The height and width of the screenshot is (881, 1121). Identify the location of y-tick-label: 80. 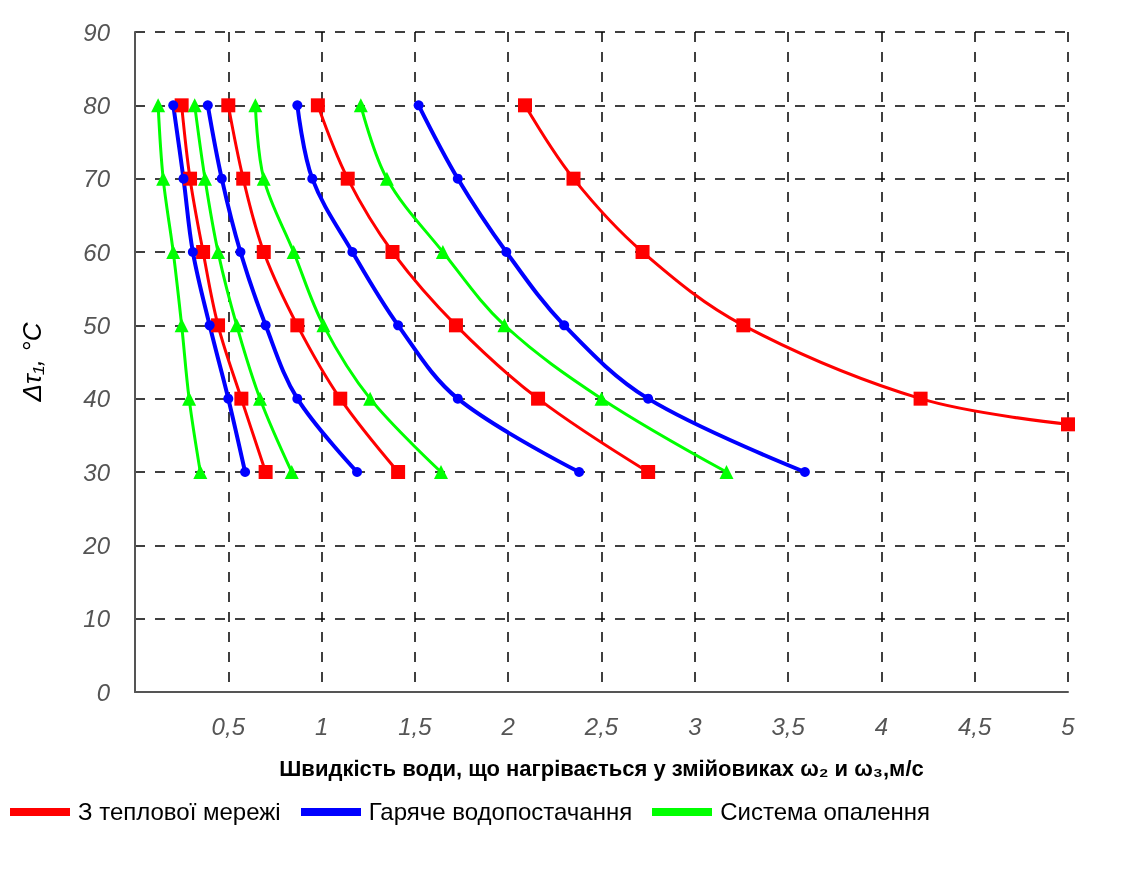
(97, 105).